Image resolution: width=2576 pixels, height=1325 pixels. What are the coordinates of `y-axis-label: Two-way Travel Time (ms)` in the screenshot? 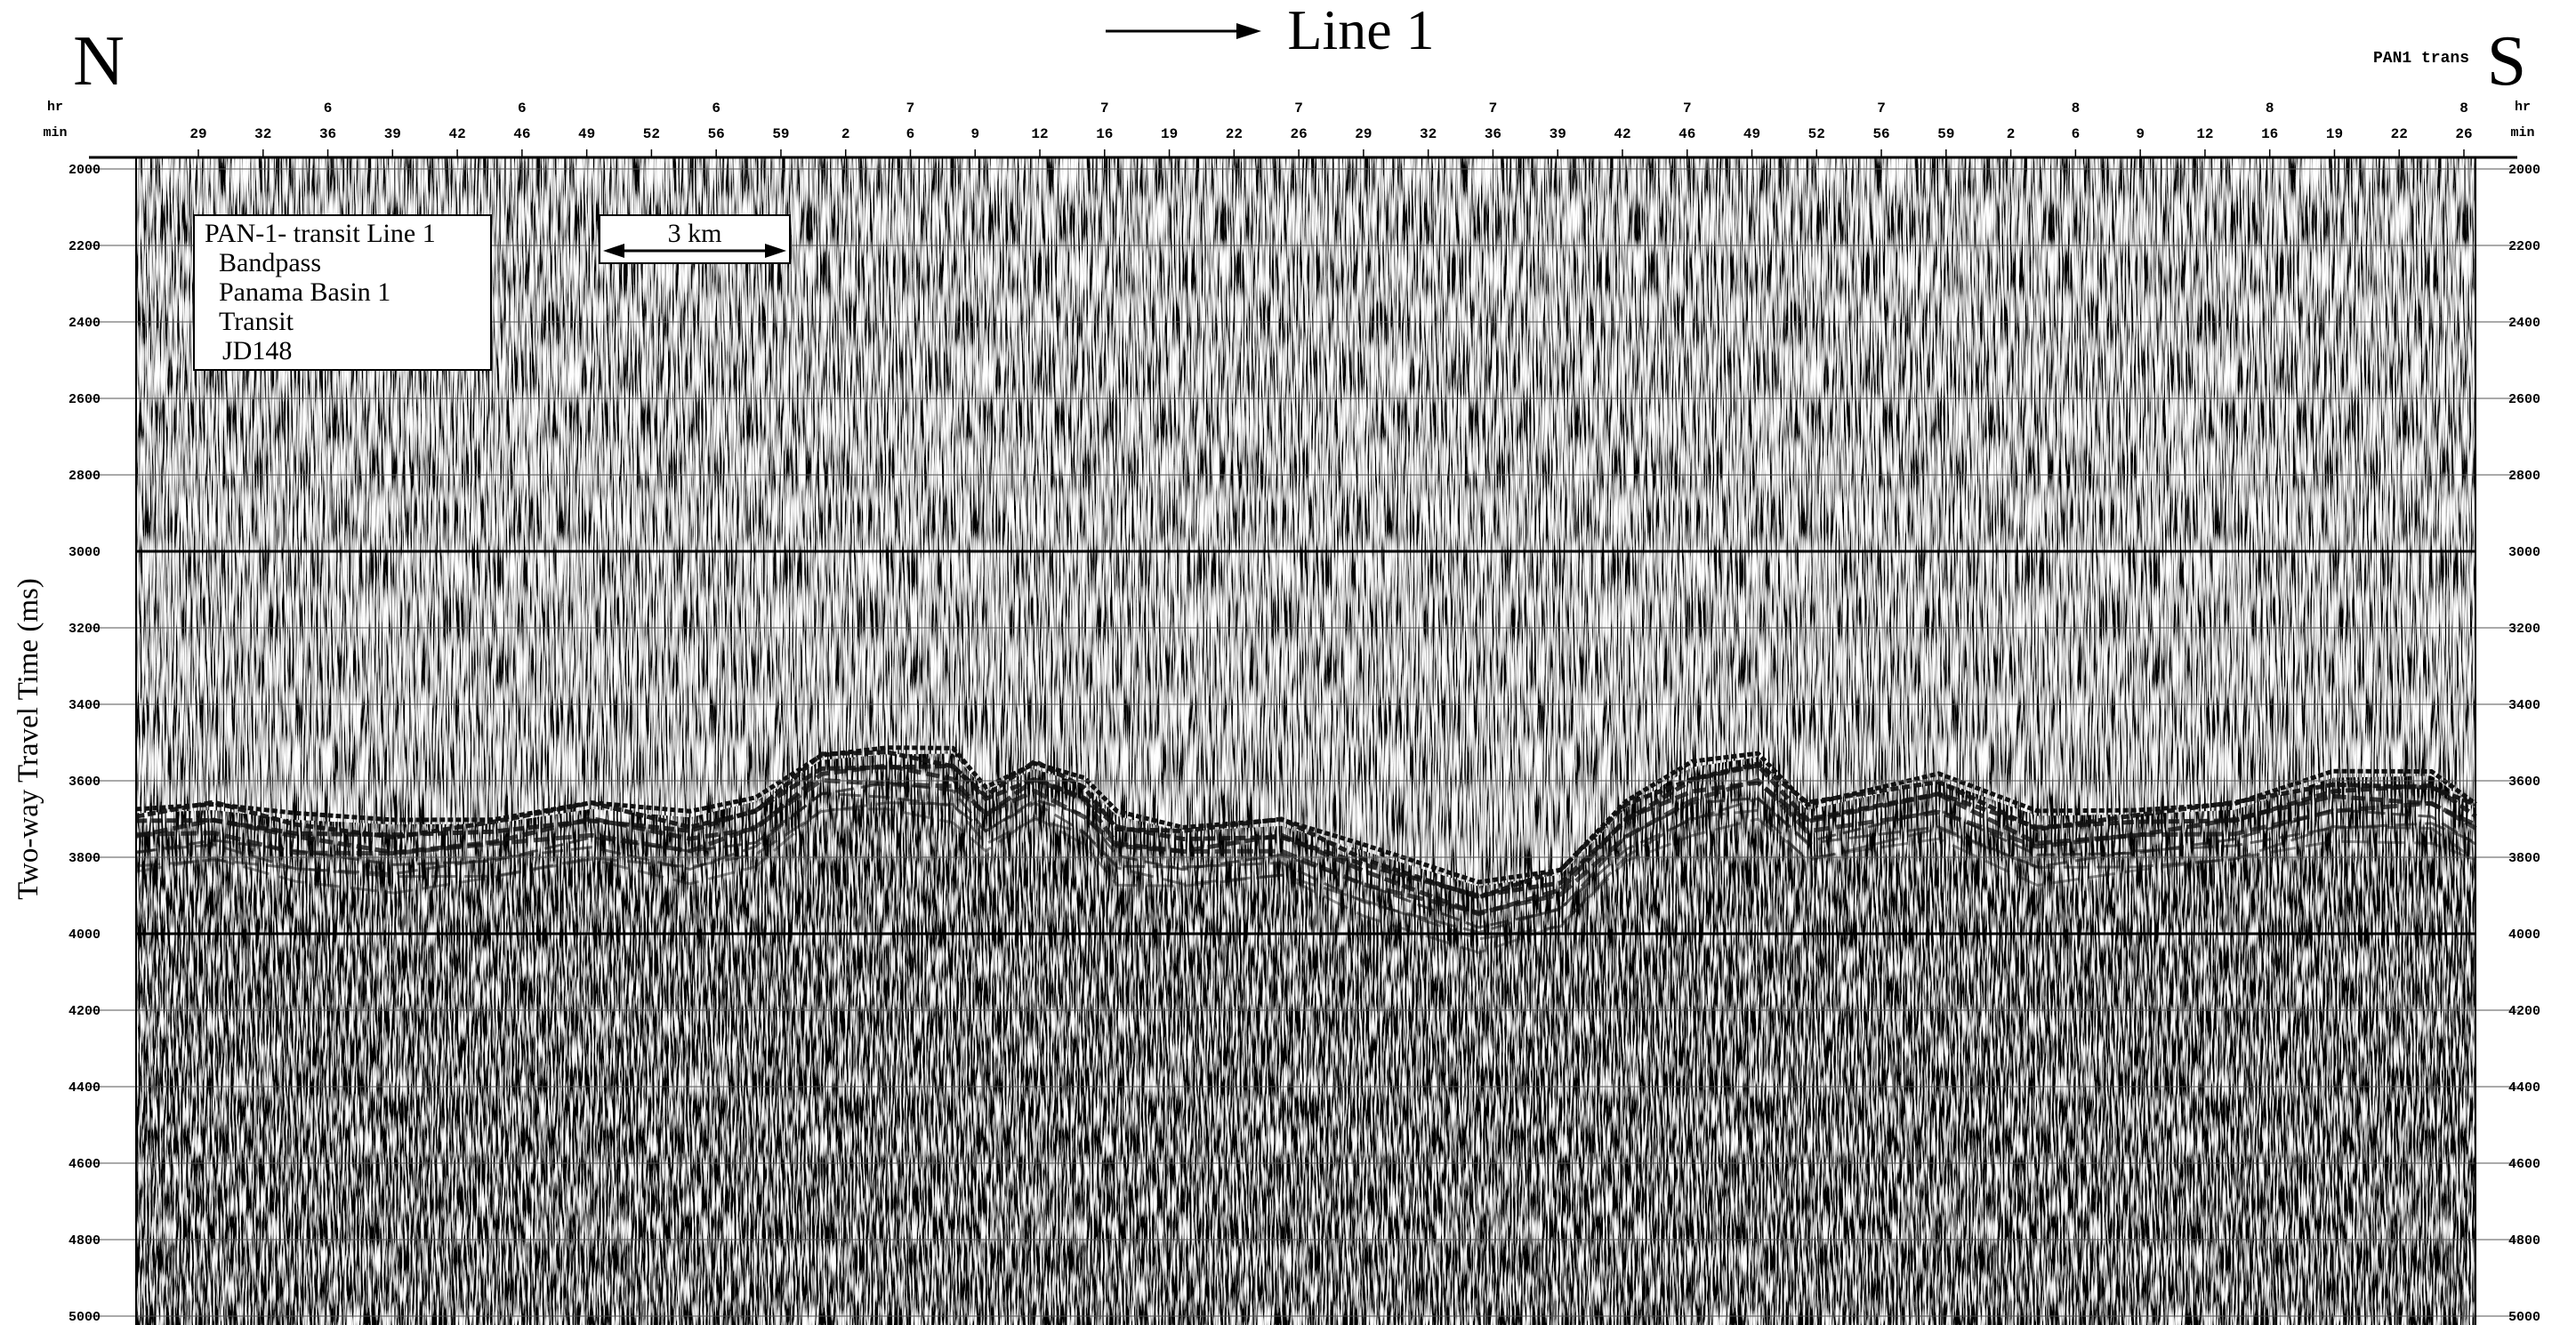 It's located at (28, 739).